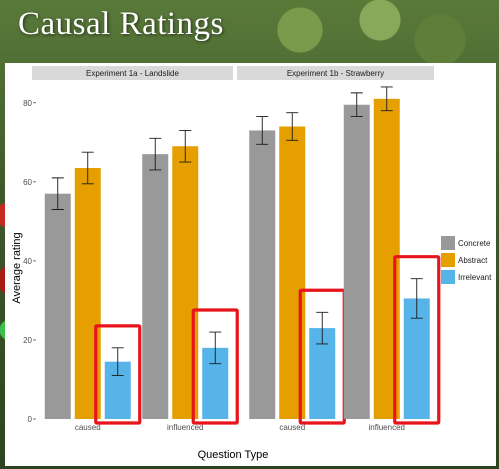 Image resolution: width=499 pixels, height=469 pixels. I want to click on slide-title: Causal Ratings, so click(121, 24).